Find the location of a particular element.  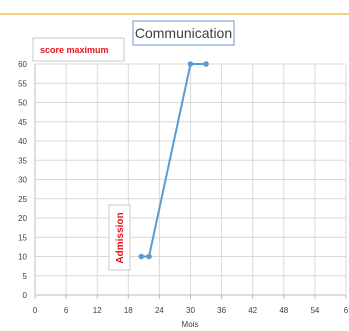

x-tick-label: 30 is located at coordinates (190, 310).